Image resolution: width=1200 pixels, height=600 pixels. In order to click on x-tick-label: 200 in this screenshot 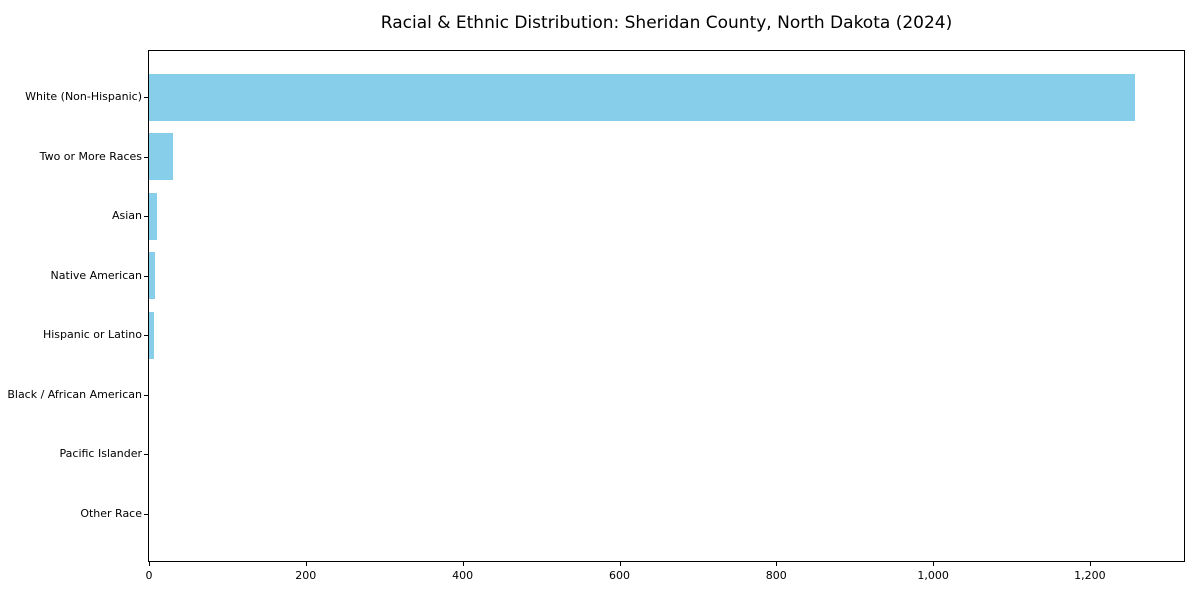, I will do `click(306, 575)`.